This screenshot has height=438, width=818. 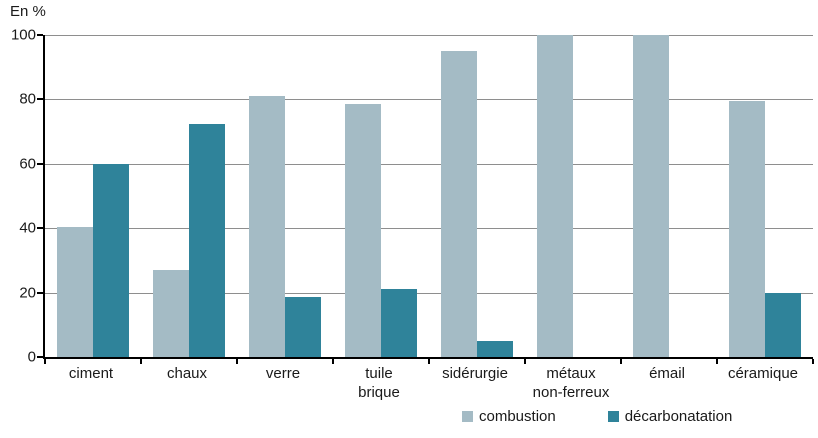 I want to click on category-label-5: sidérurgie, so click(x=475, y=373).